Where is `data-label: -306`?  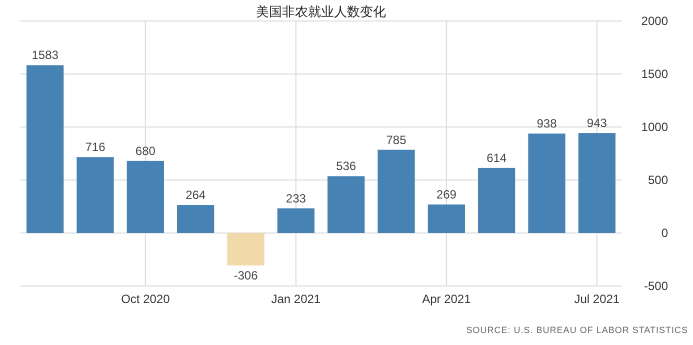
data-label: -306 is located at coordinates (246, 275).